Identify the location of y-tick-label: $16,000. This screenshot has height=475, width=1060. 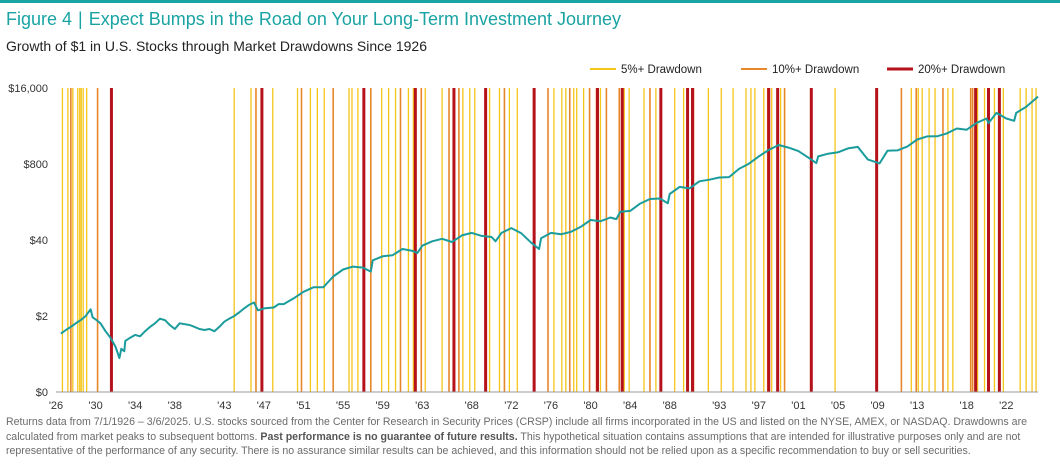
(28, 89).